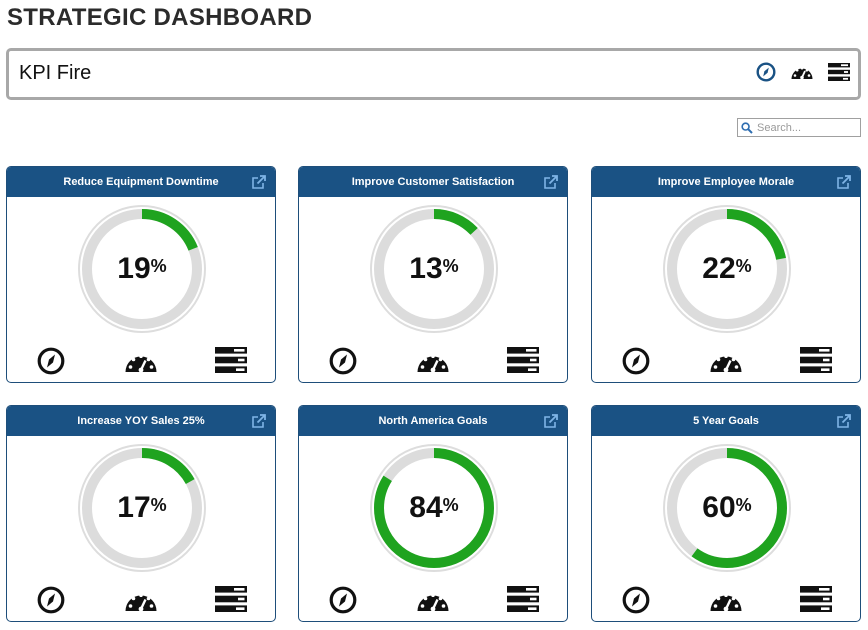  I want to click on progress-value: 84, so click(426, 507).